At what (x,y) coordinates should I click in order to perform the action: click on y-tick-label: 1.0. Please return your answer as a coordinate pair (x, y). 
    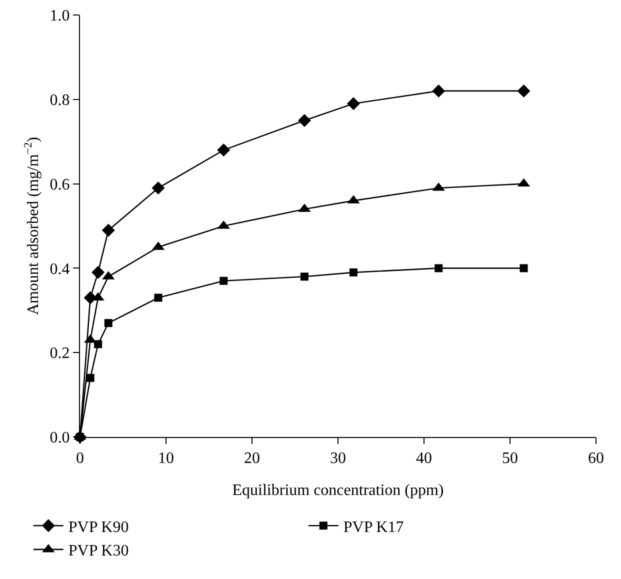
    Looking at the image, I should click on (60, 16).